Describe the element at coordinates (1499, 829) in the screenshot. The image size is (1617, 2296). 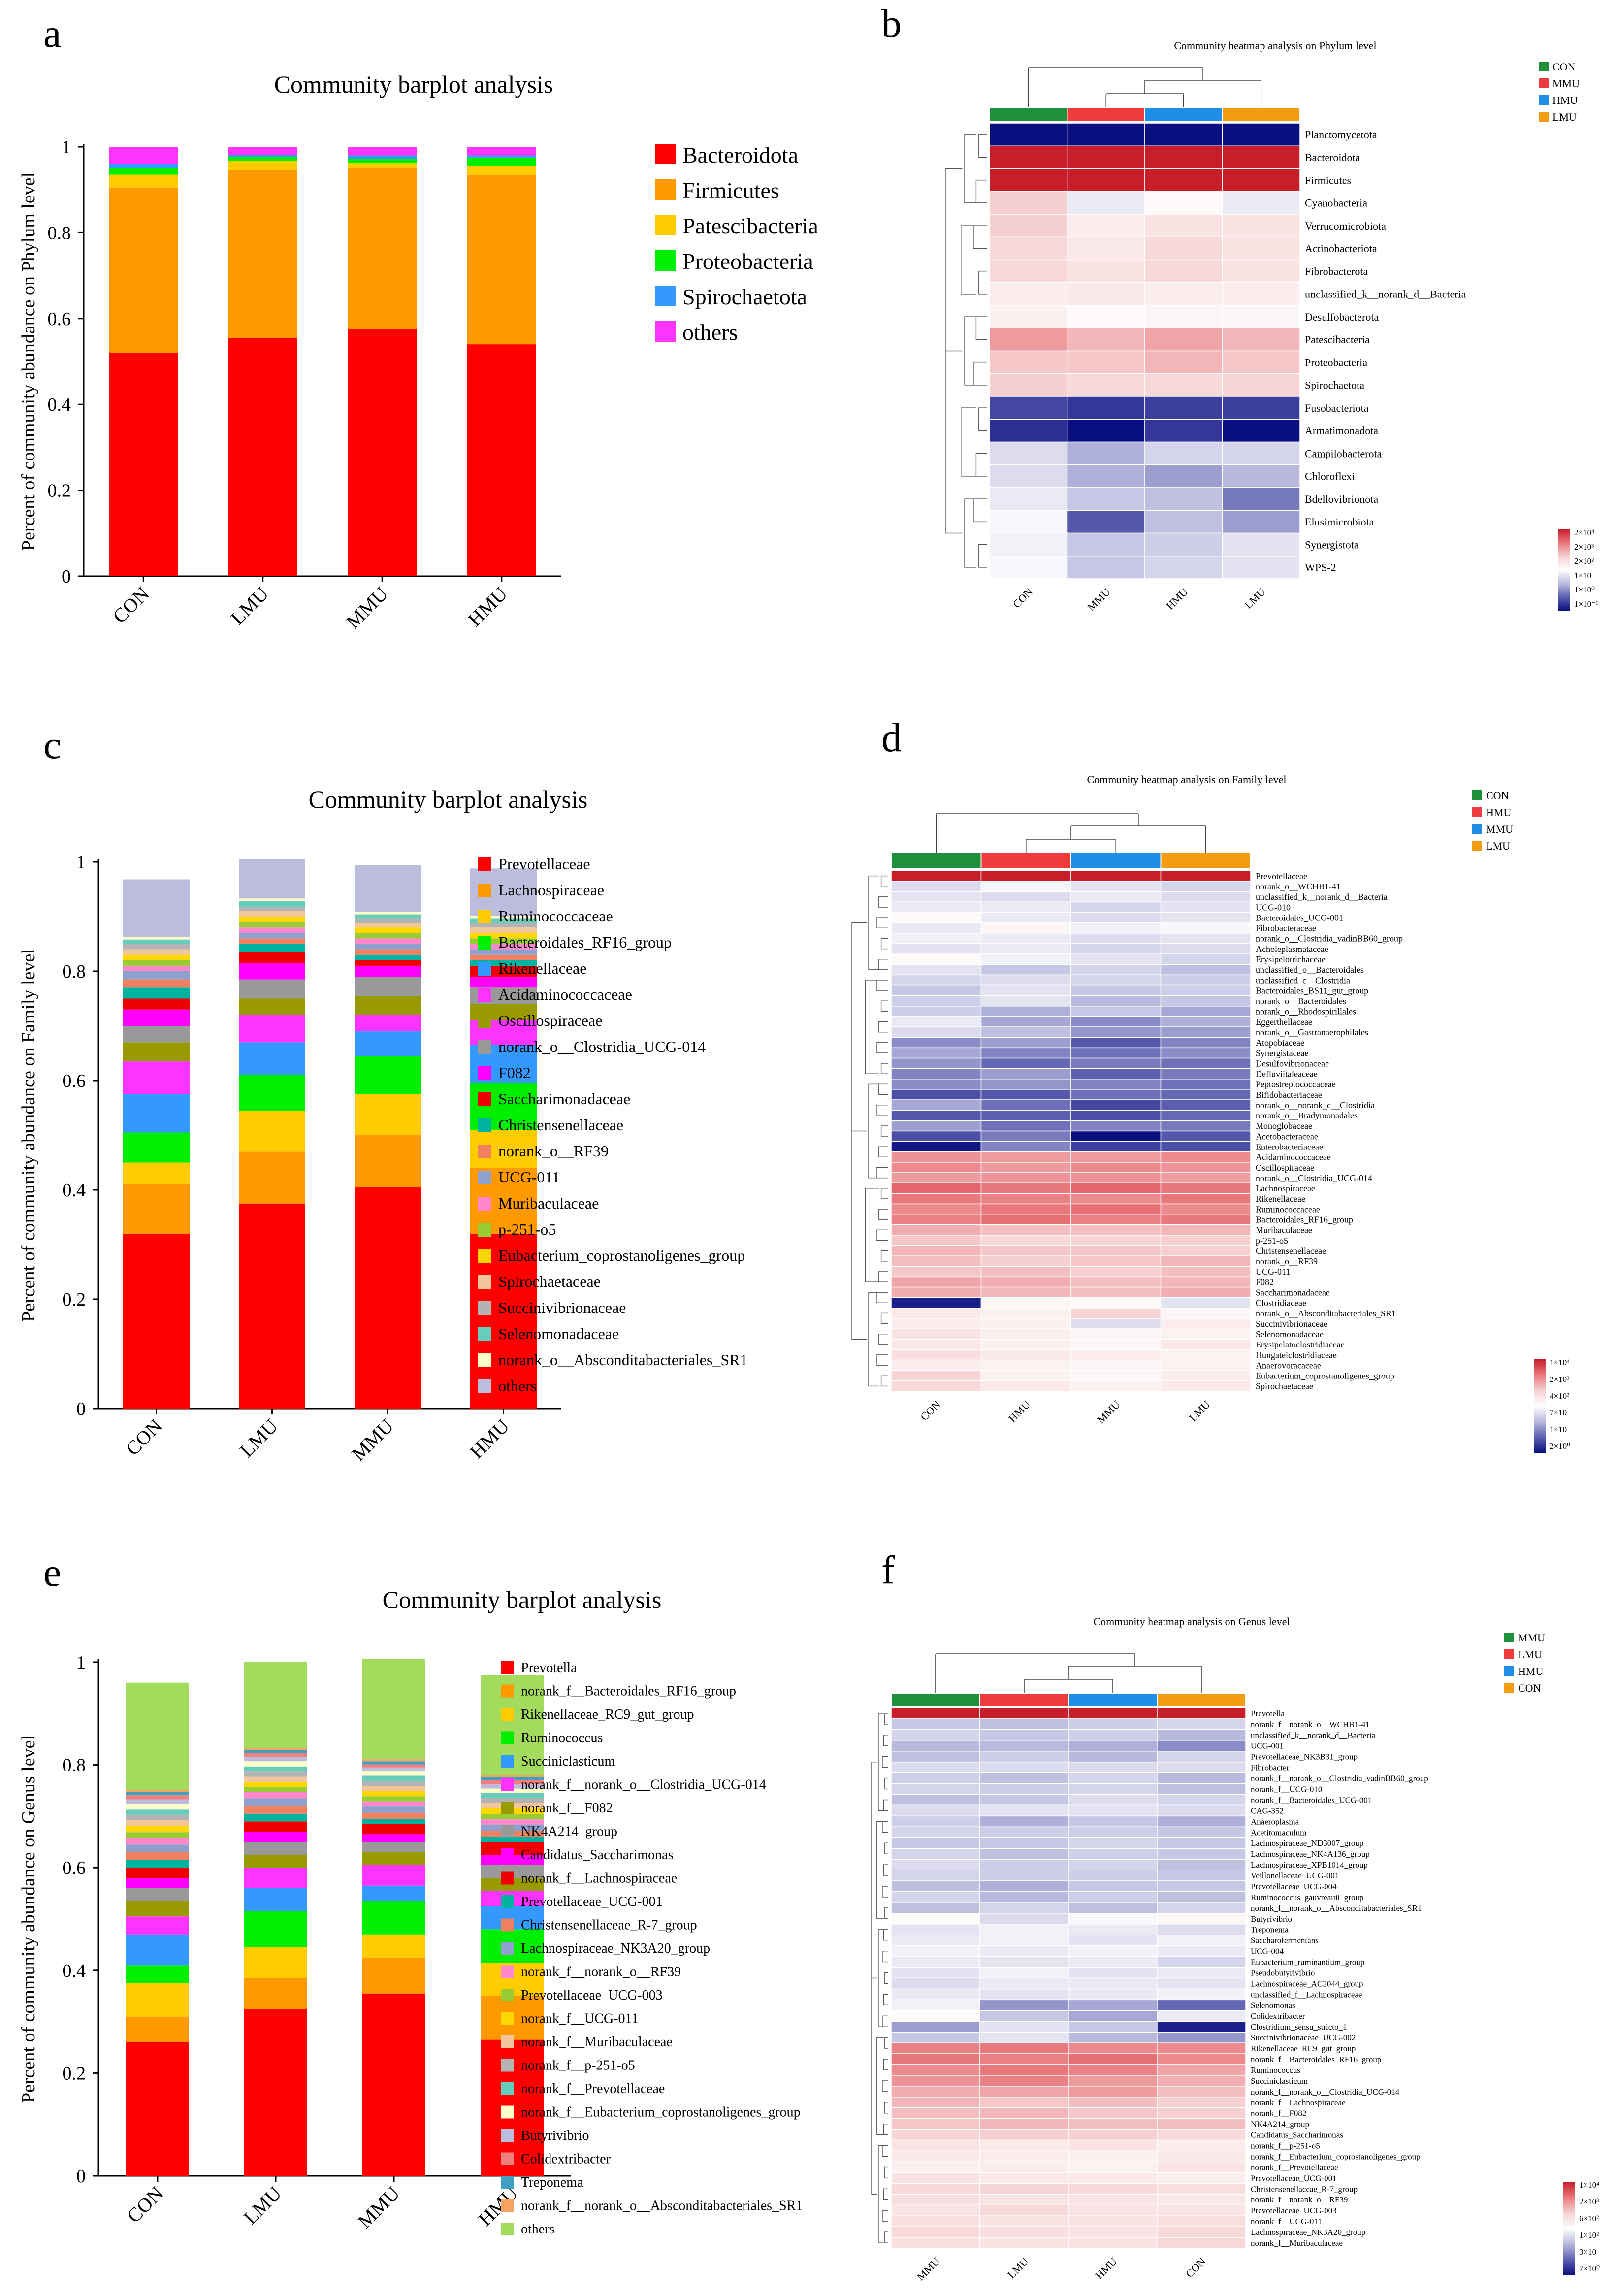
I see `group-legend-label: MMU` at that location.